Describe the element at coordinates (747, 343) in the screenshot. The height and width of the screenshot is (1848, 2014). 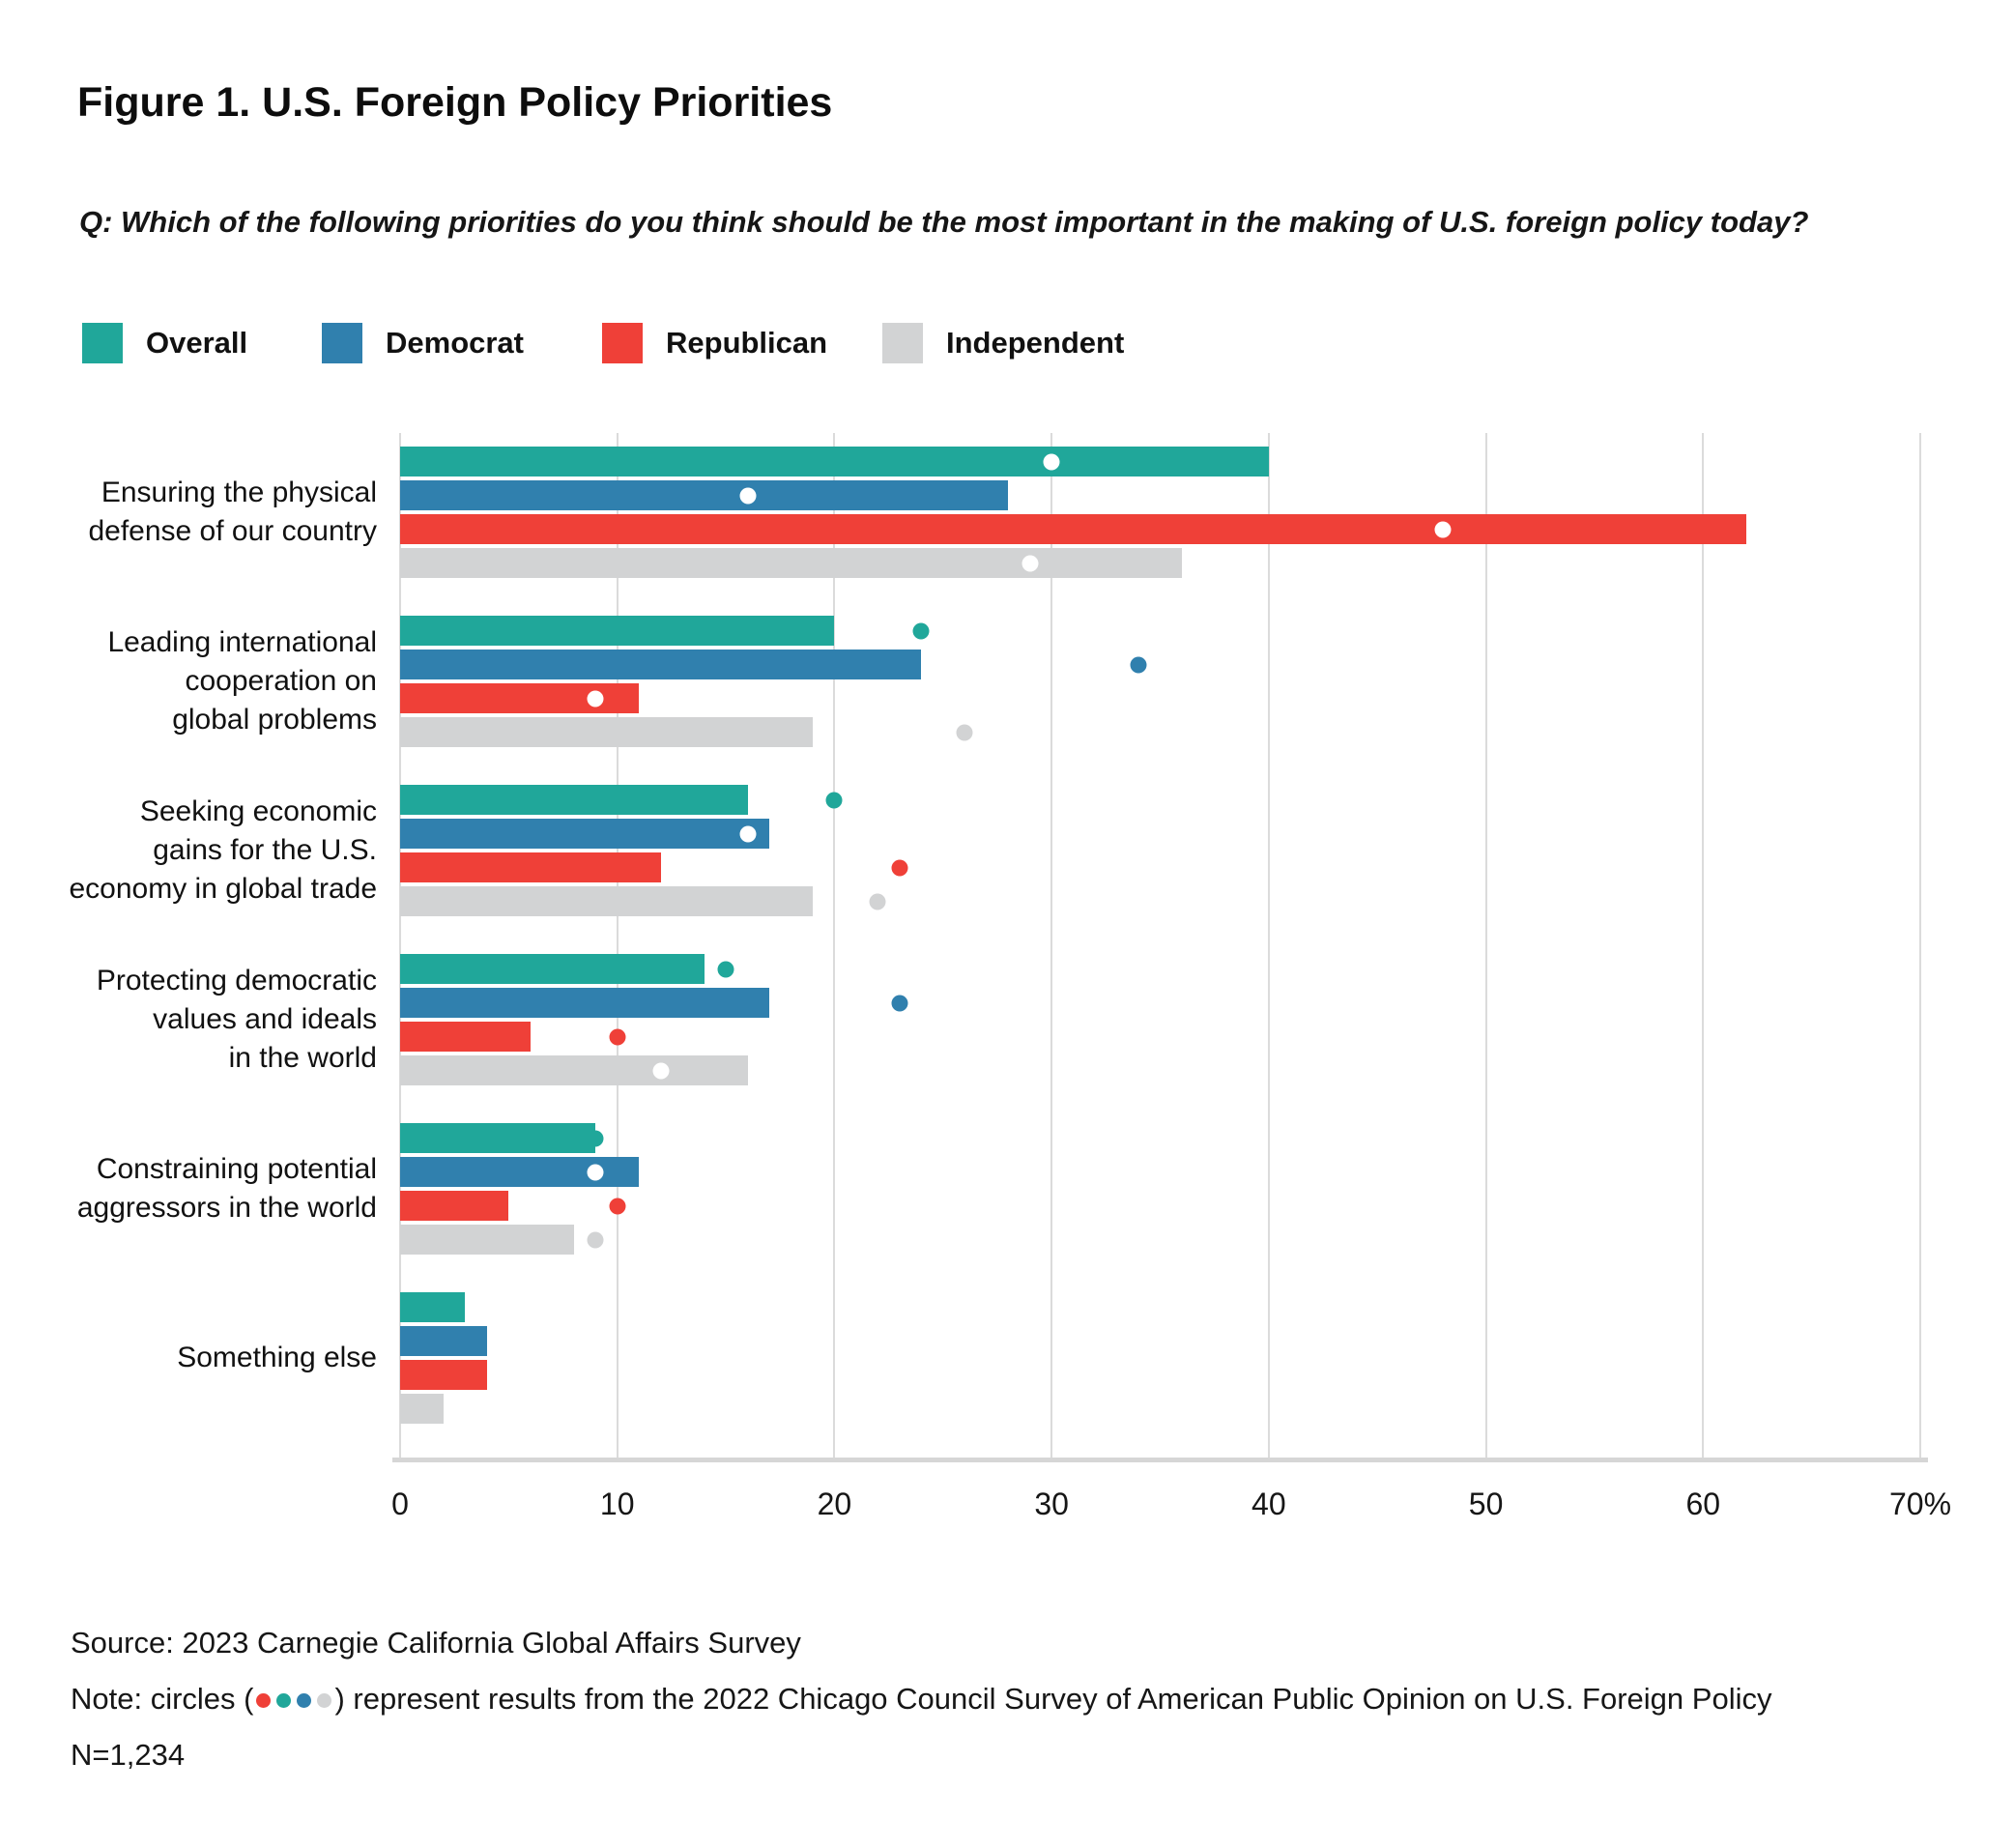
I see `legend-label: Republican` at that location.